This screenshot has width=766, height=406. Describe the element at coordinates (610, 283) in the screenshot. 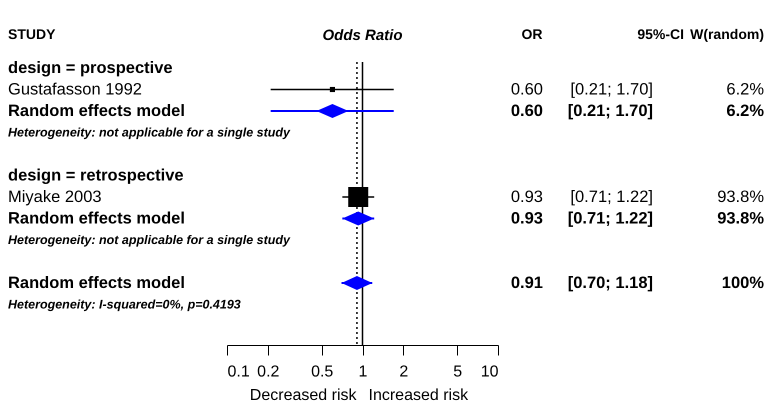

I see `text: [0.70; 1.18]` at that location.